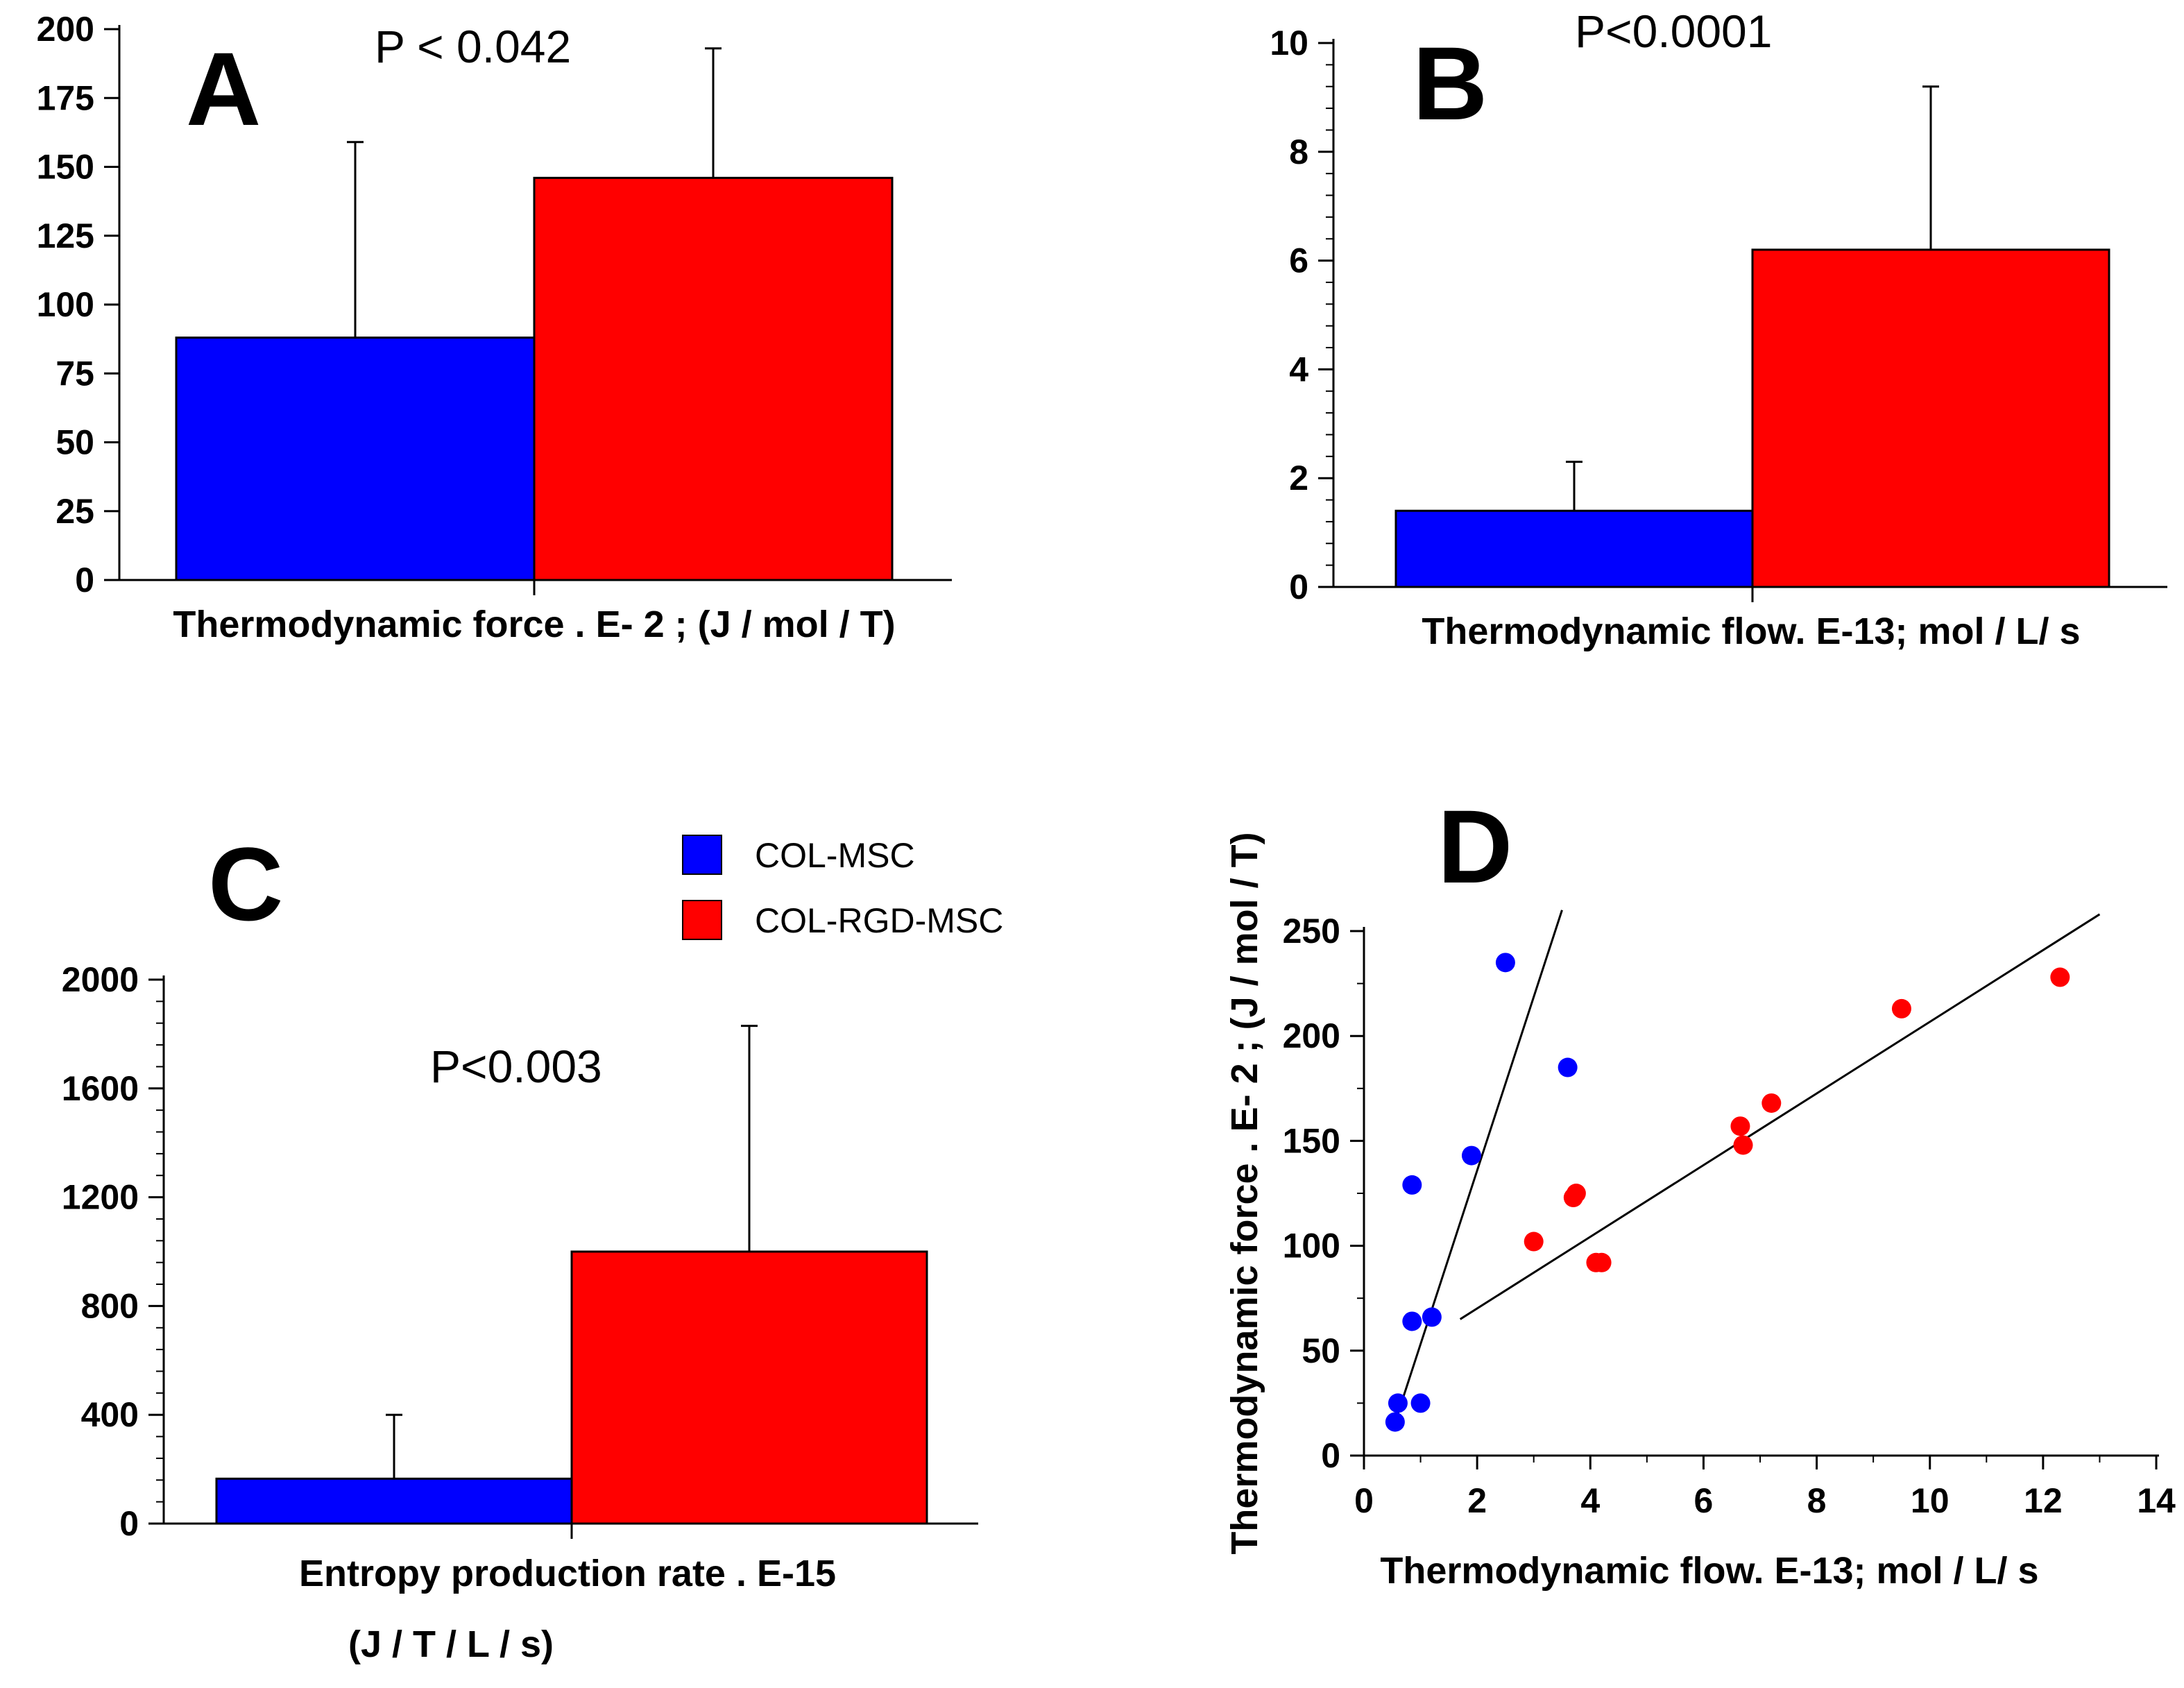 This screenshot has height=1688, width=2184. What do you see at coordinates (1298, 152) in the screenshot?
I see `panel-b-y-tick-label: 8` at bounding box center [1298, 152].